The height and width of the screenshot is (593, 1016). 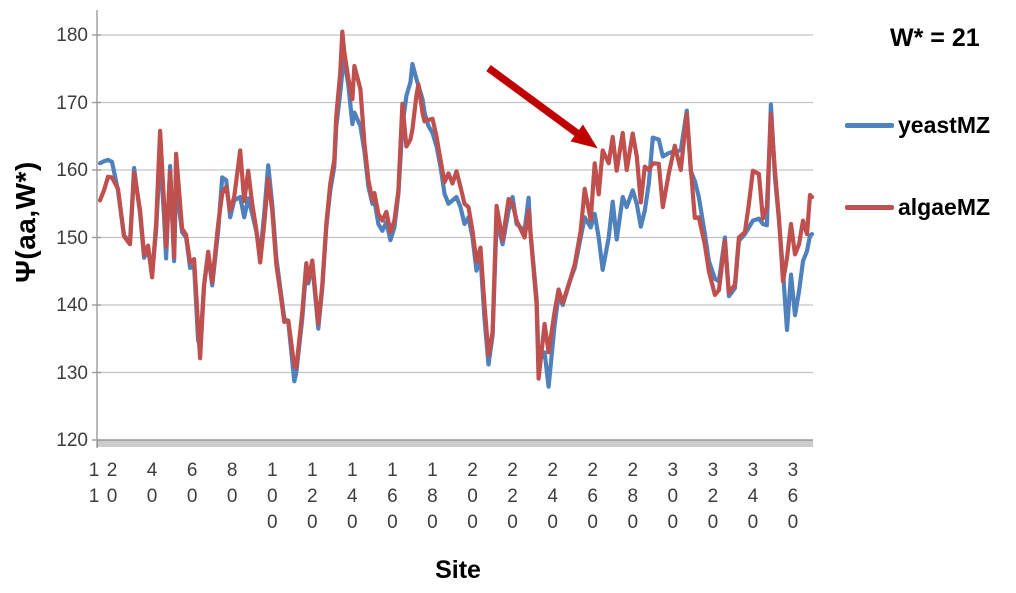 What do you see at coordinates (455, 443) in the screenshot?
I see `x-dense-tick-marks` at bounding box center [455, 443].